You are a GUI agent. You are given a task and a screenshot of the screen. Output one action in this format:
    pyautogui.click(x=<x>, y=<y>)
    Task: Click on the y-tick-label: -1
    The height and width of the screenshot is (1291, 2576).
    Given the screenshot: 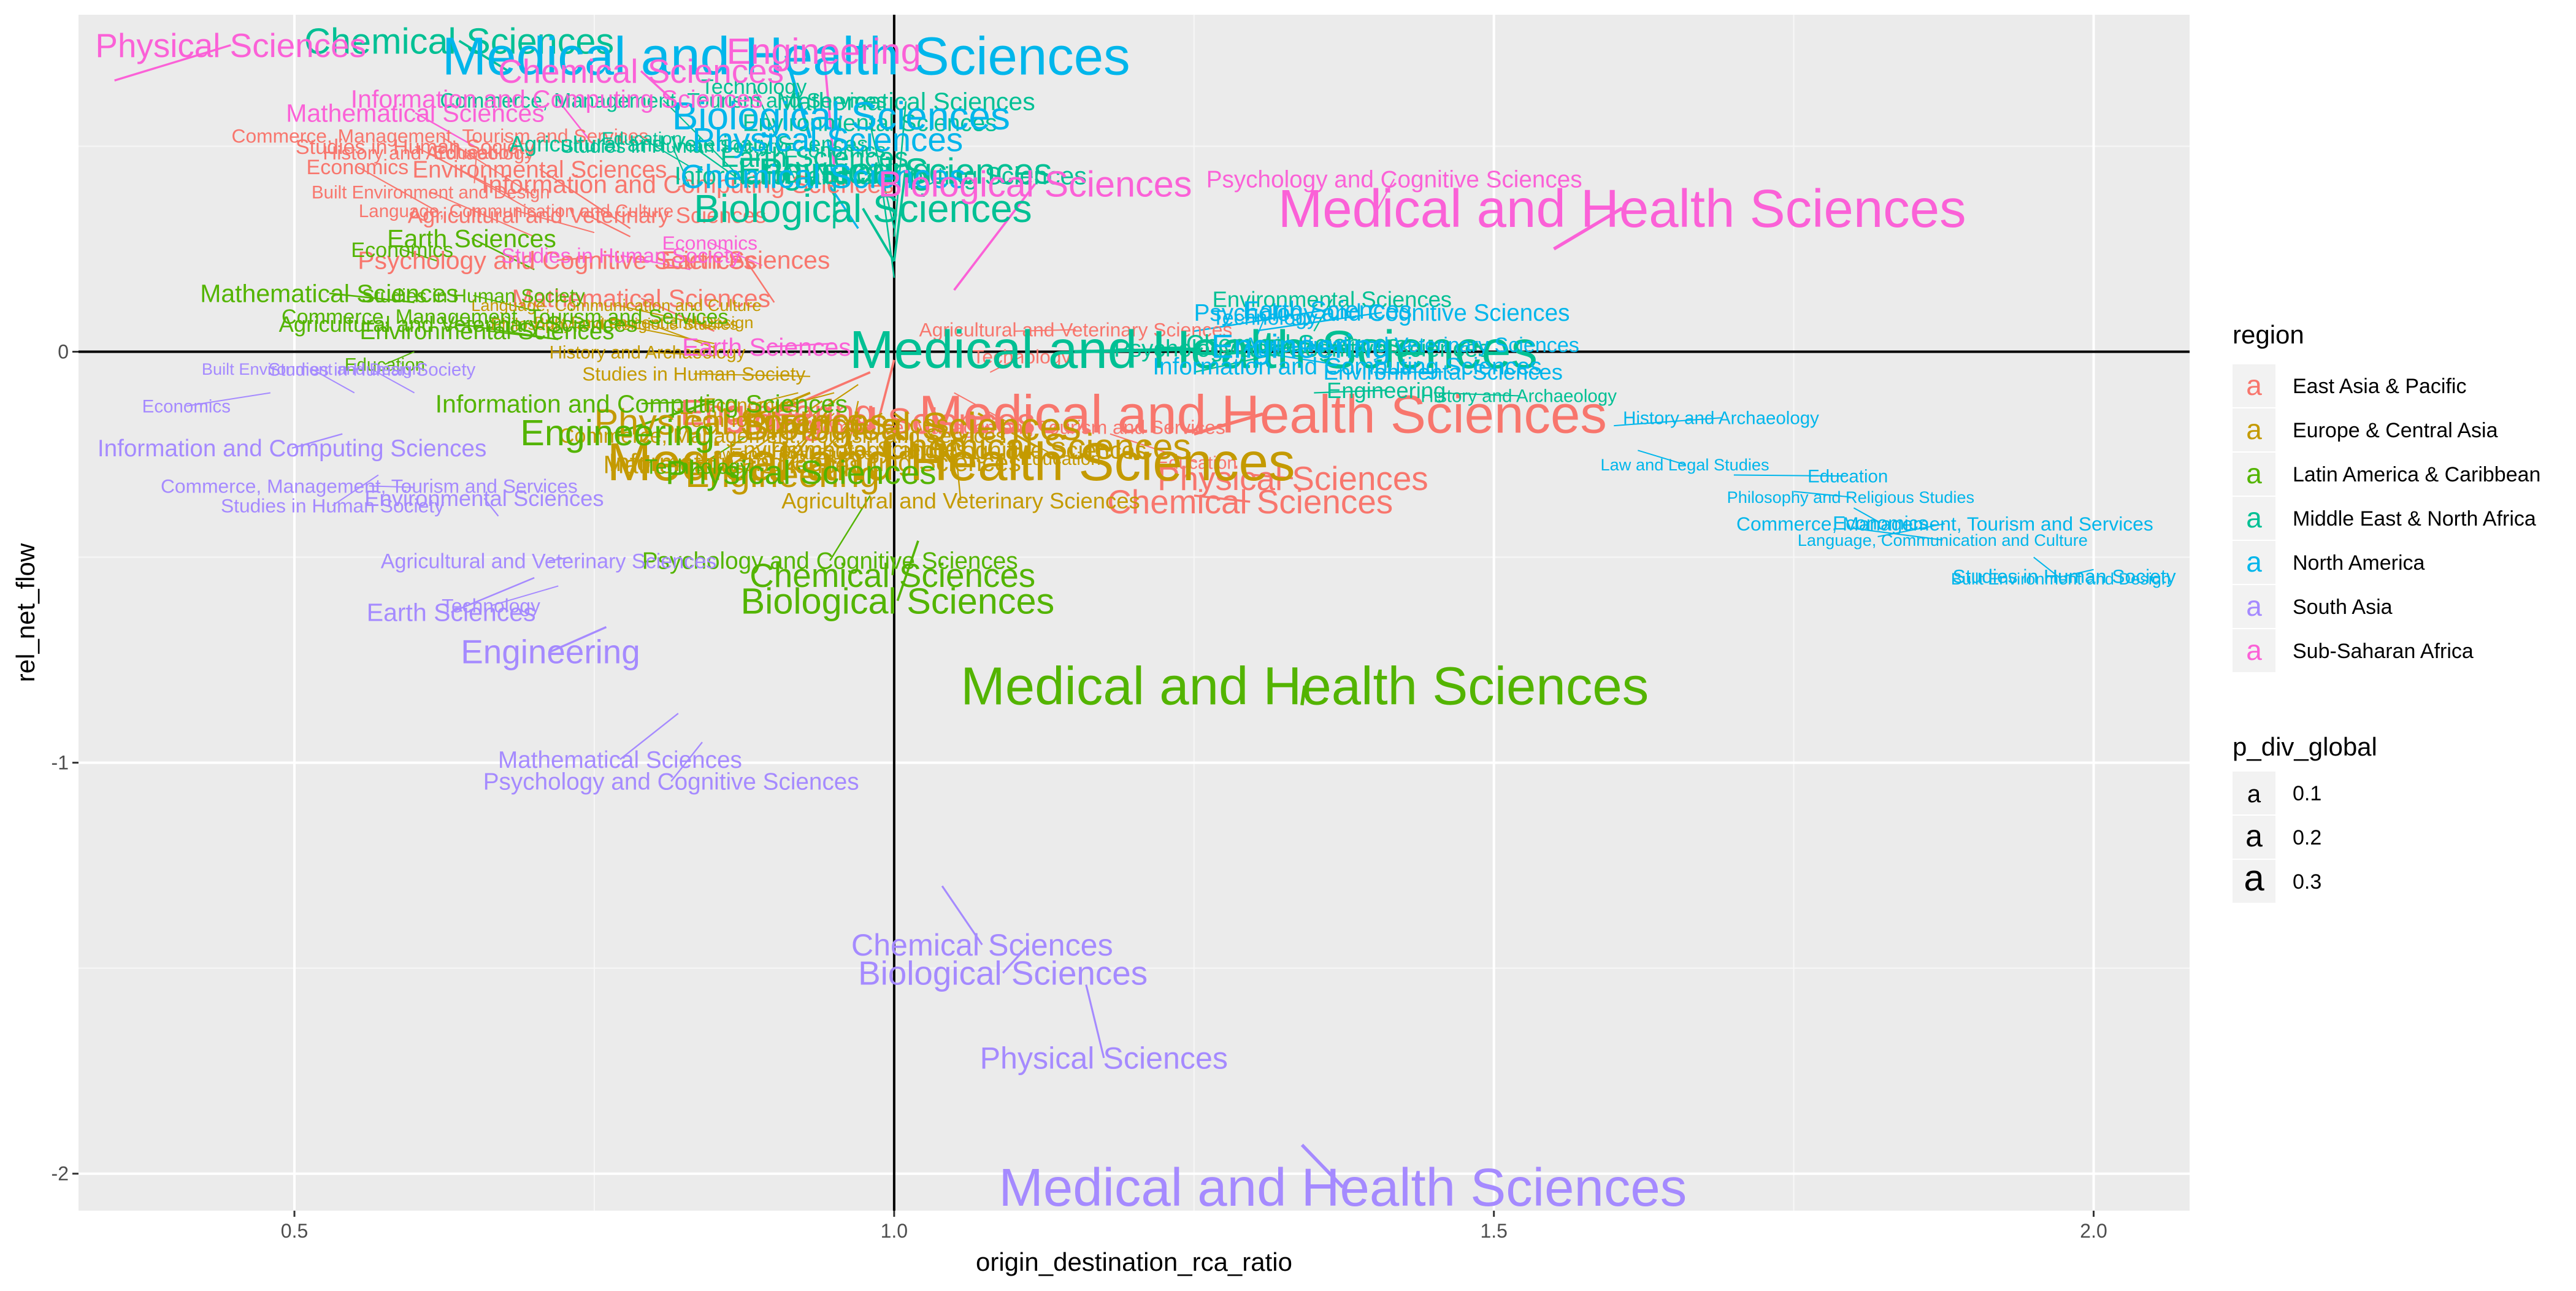 What is the action you would take?
    pyautogui.click(x=60, y=763)
    